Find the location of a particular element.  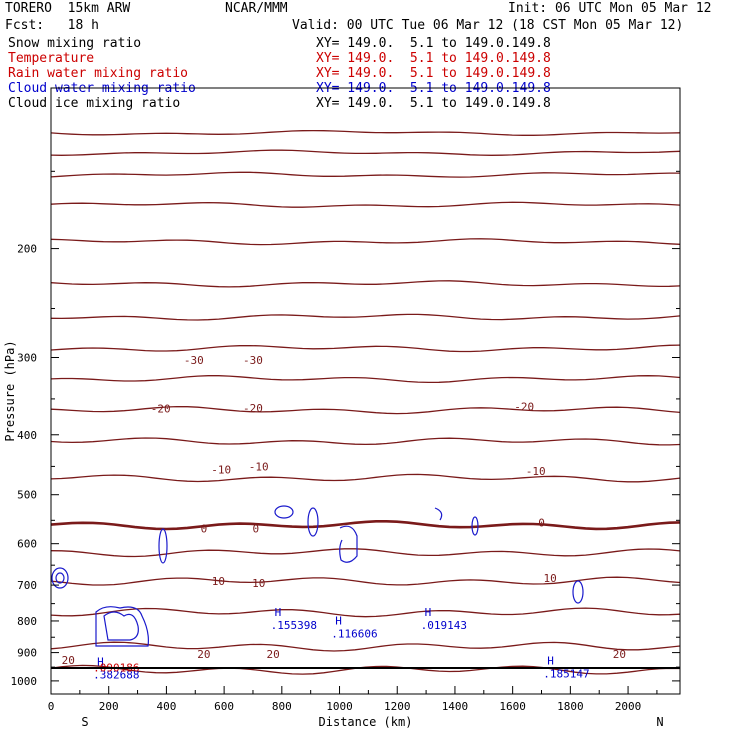

y-tick-label: 800 is located at coordinates (27, 621).